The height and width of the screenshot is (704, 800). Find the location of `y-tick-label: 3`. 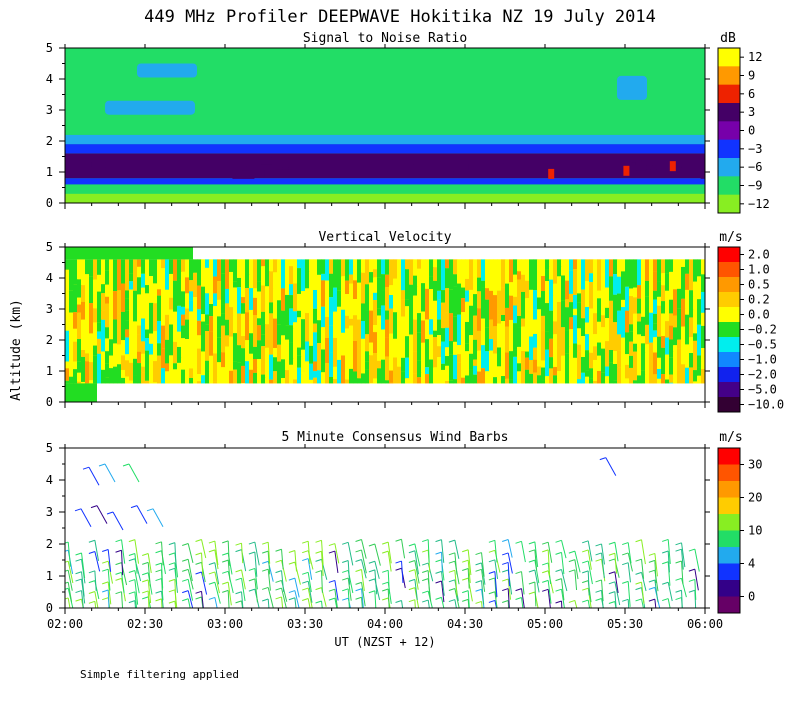

y-tick-label: 3 is located at coordinates (49, 309).